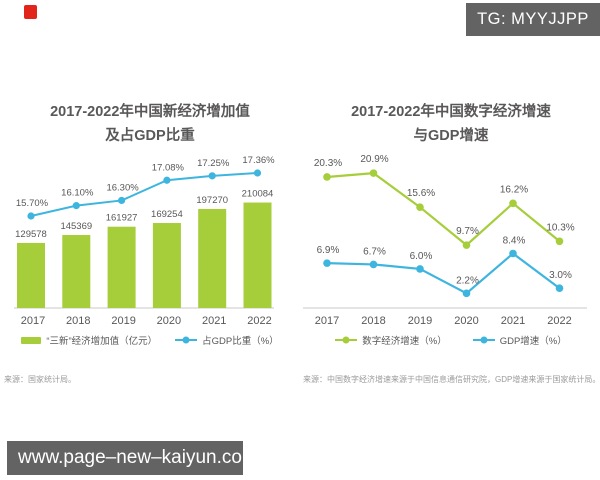 The width and height of the screenshot is (600, 480). What do you see at coordinates (258, 194) in the screenshot?
I see `chart-label: 210084` at bounding box center [258, 194].